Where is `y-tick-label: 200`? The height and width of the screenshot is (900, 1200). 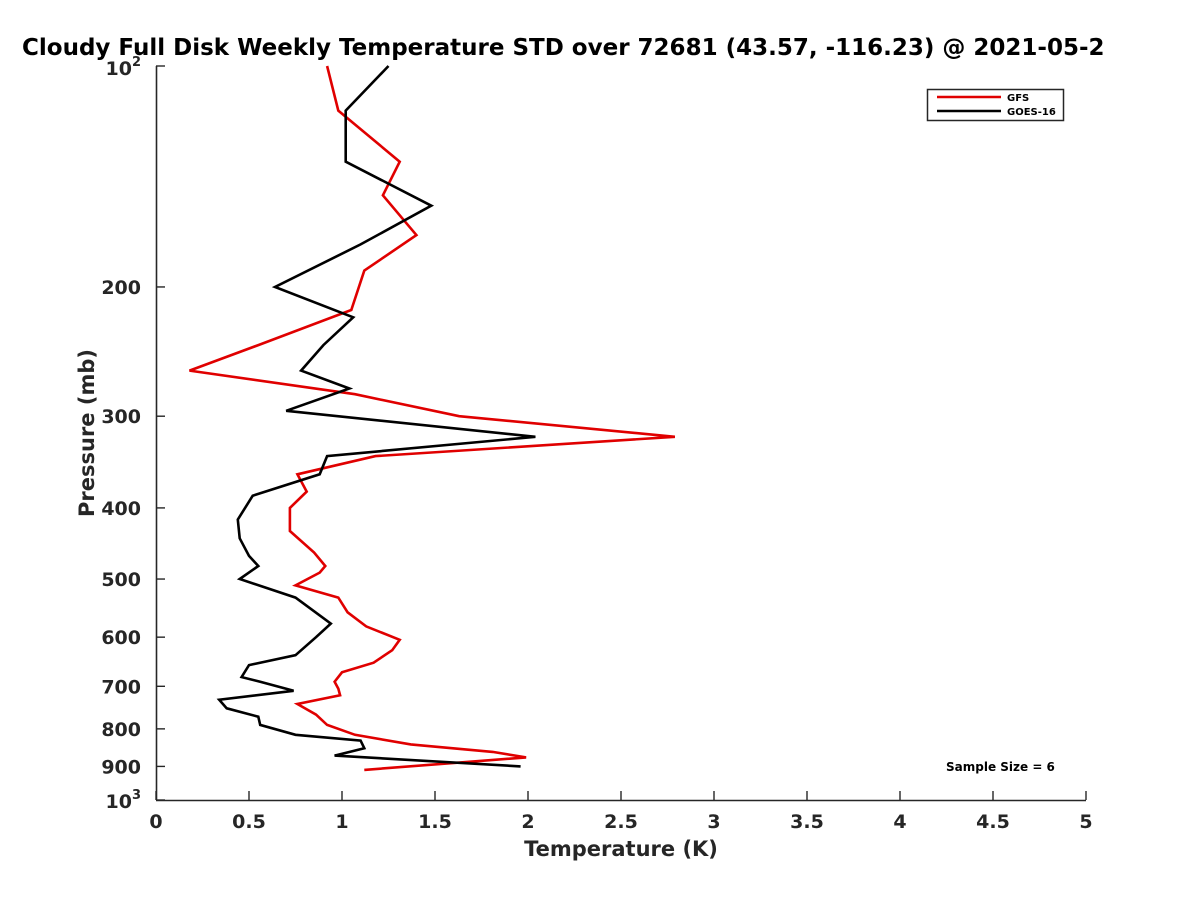 y-tick-label: 200 is located at coordinates (121, 288).